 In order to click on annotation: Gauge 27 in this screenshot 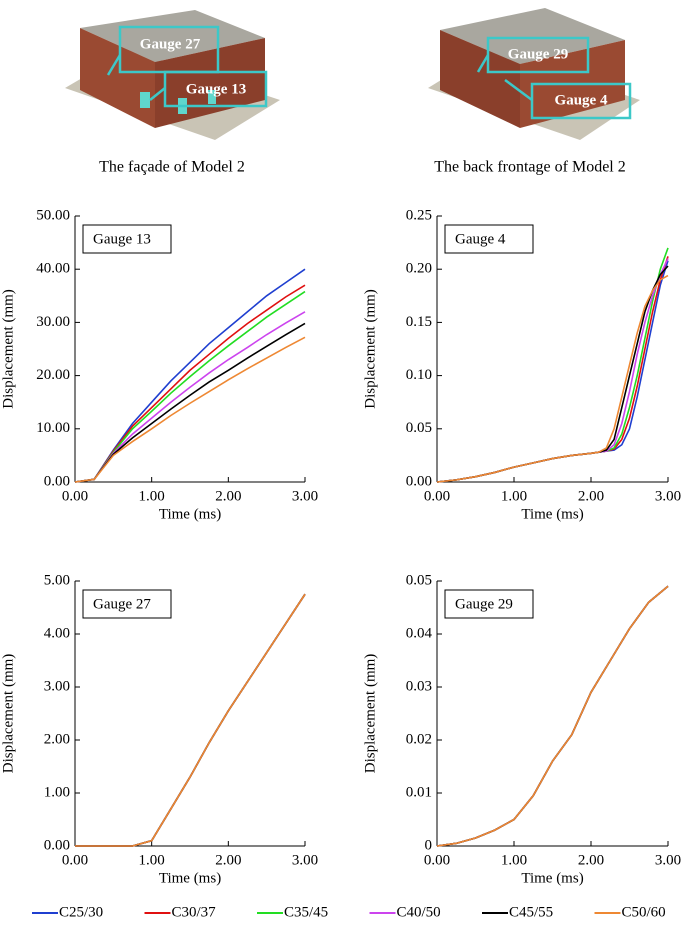, I will do `click(122, 604)`.